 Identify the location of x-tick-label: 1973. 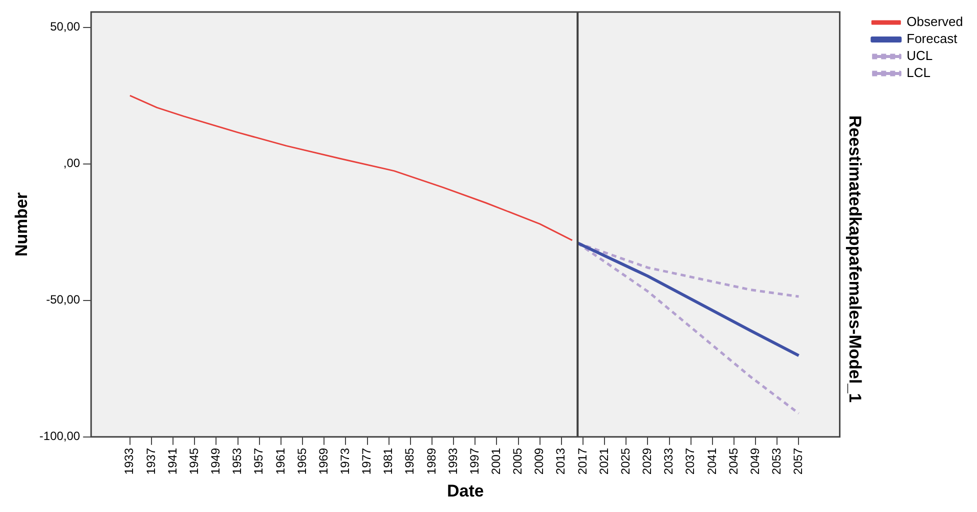
(345, 461).